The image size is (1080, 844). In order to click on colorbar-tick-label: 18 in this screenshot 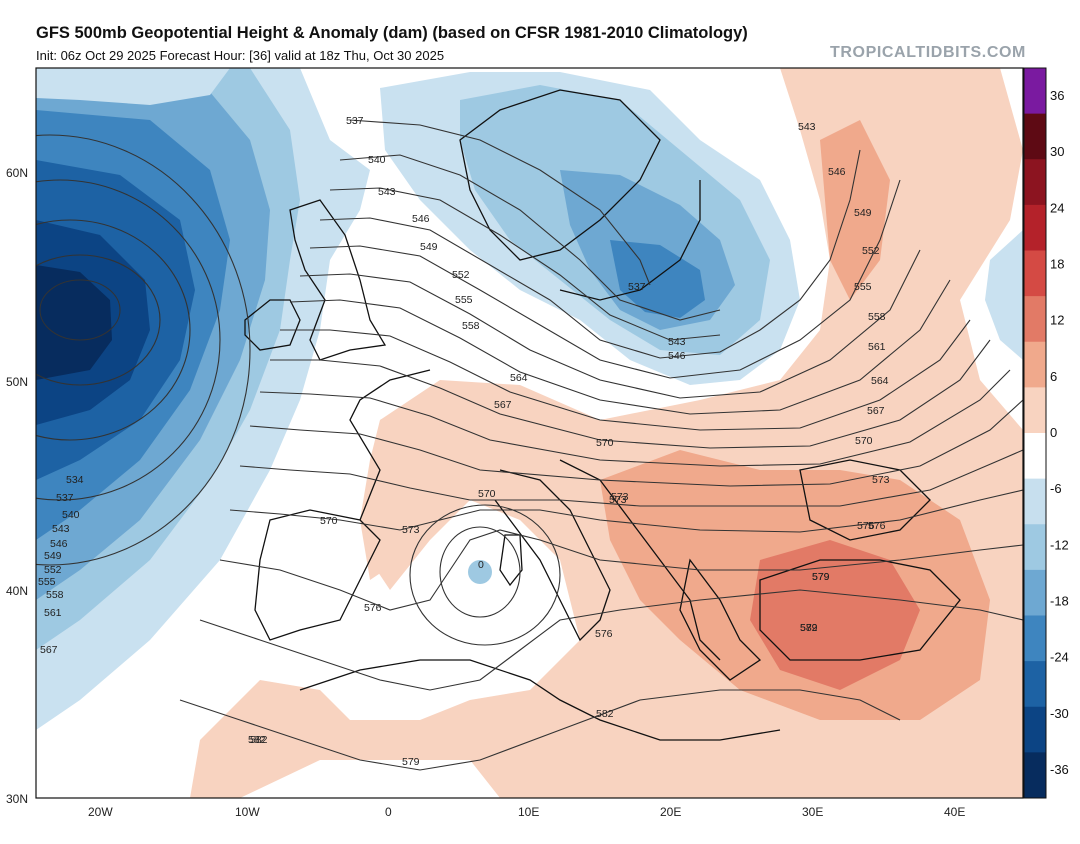, I will do `click(1057, 264)`.